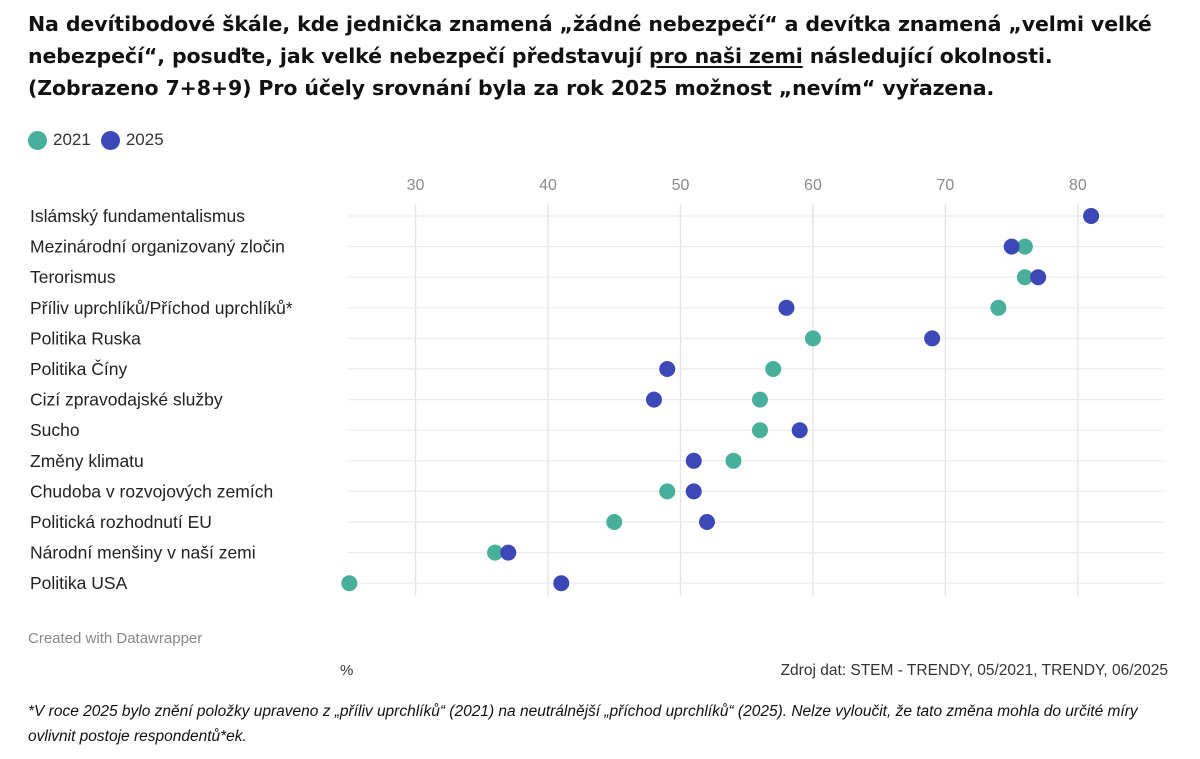  I want to click on category-label: Terorismus, so click(73, 277).